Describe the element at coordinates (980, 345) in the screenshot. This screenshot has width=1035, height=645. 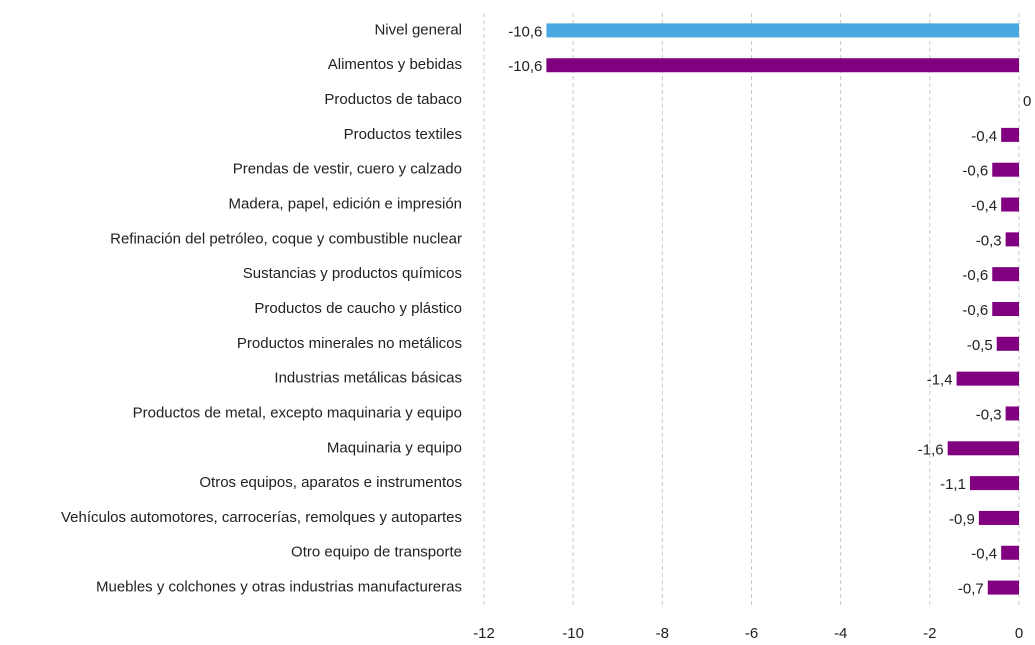
I see `value-label: -0,5` at that location.